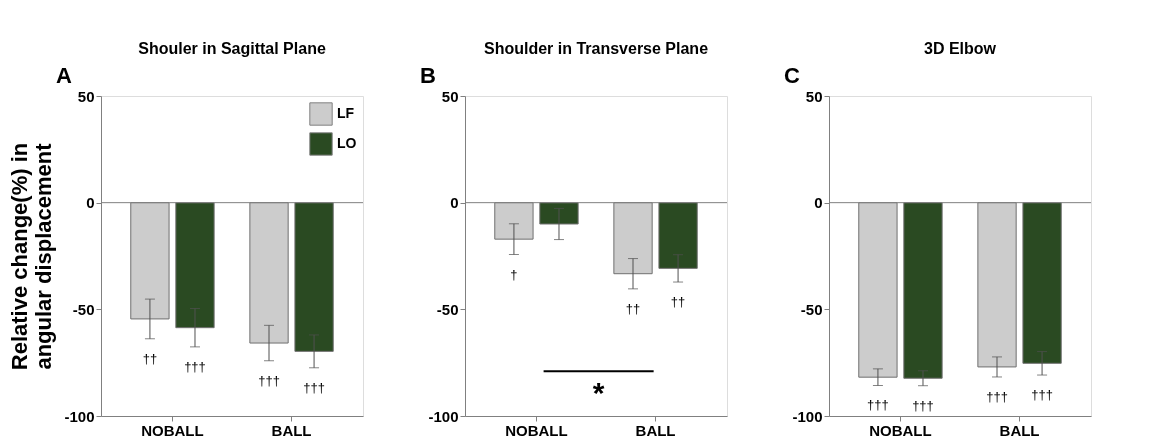  Describe the element at coordinates (347, 143) in the screenshot. I see `legend-label: LO` at that location.